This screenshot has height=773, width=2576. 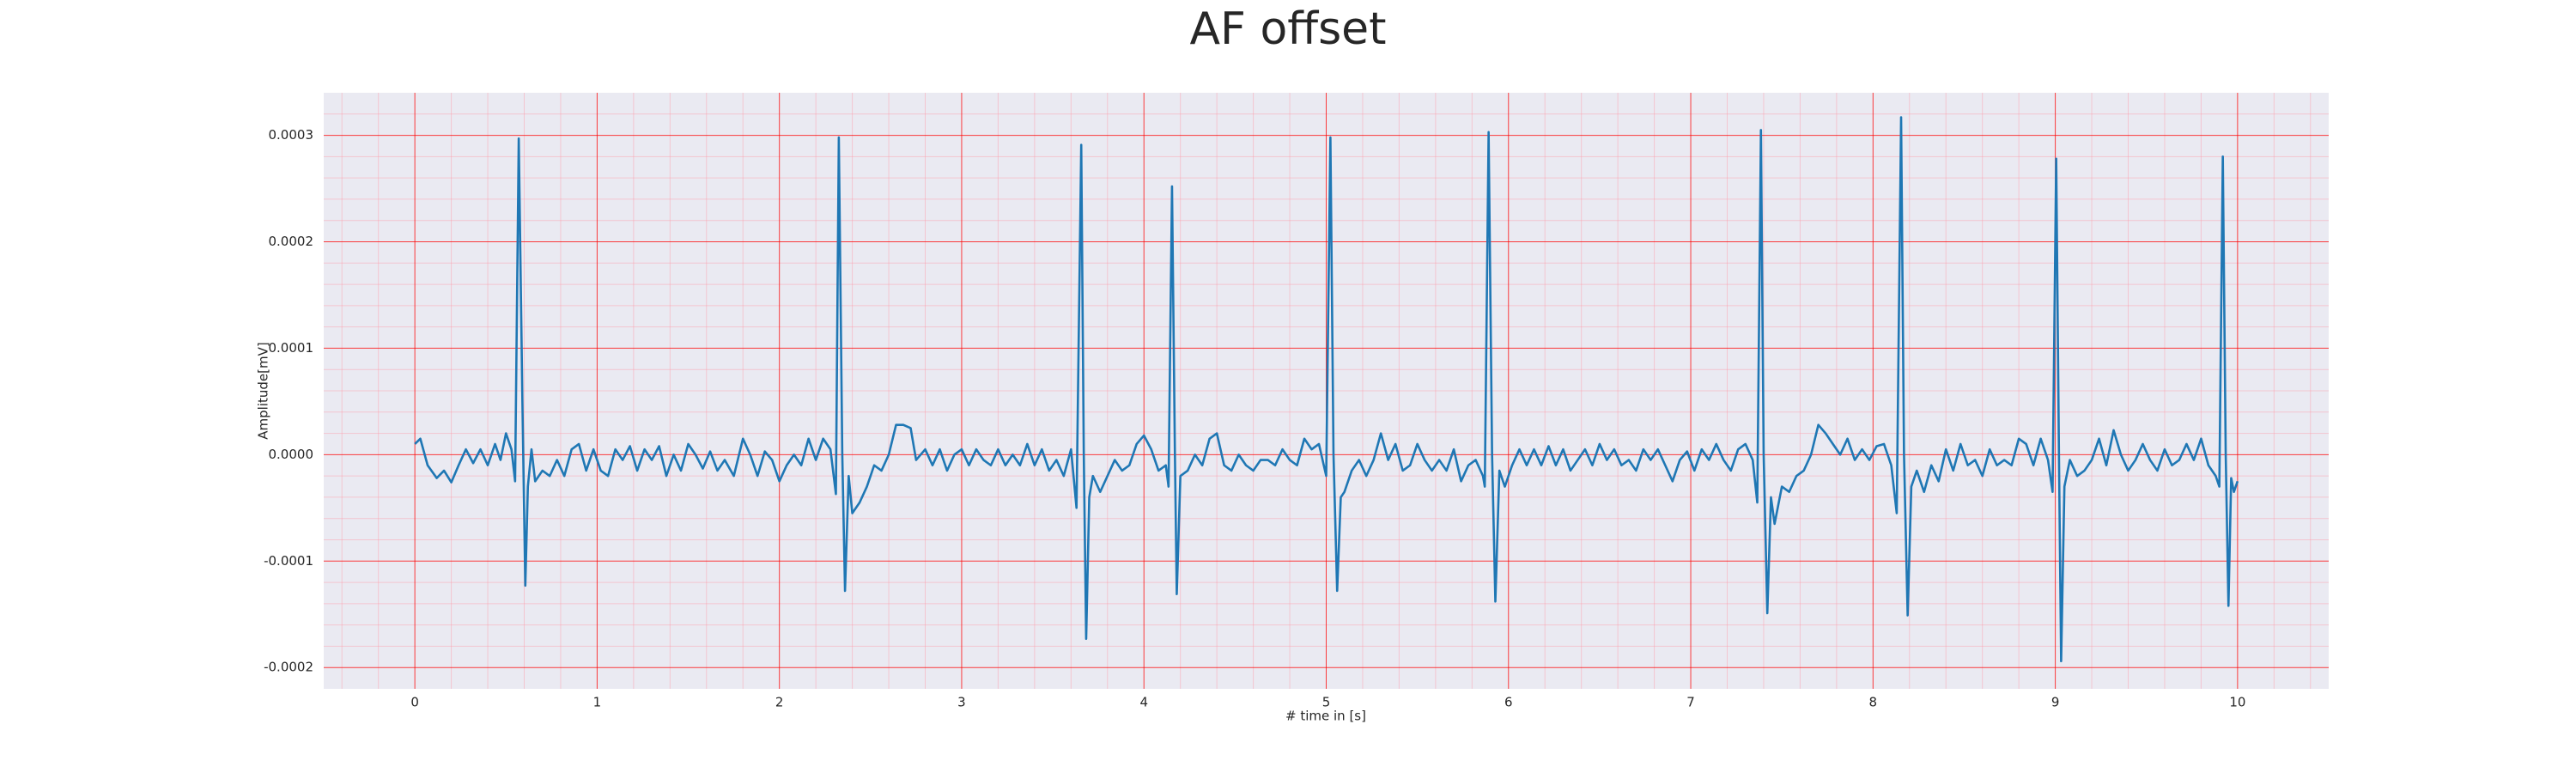 What do you see at coordinates (2237, 702) in the screenshot?
I see `x-tick-label: 10` at bounding box center [2237, 702].